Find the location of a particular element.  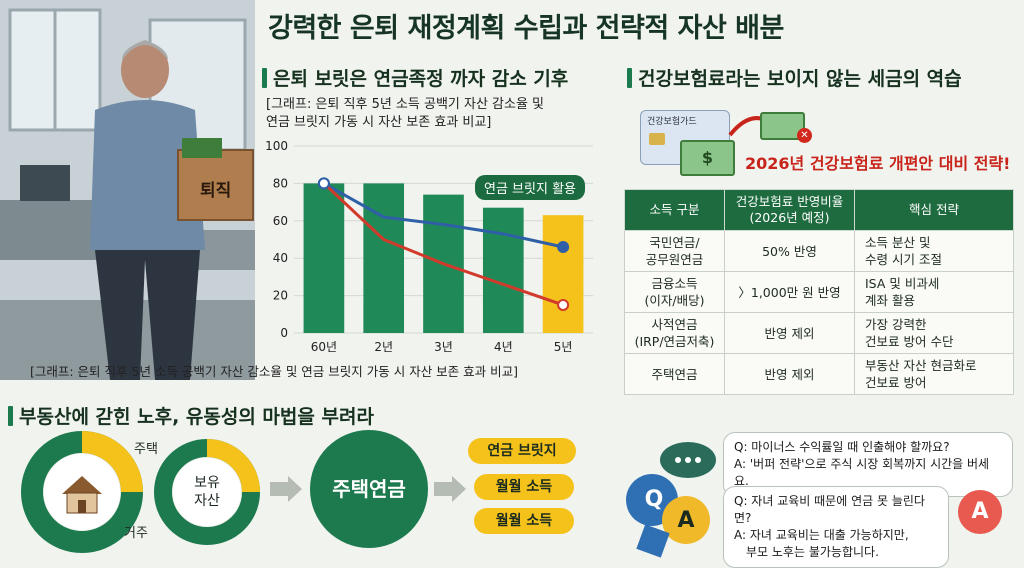

y-tick-label: 0 is located at coordinates (284, 333).